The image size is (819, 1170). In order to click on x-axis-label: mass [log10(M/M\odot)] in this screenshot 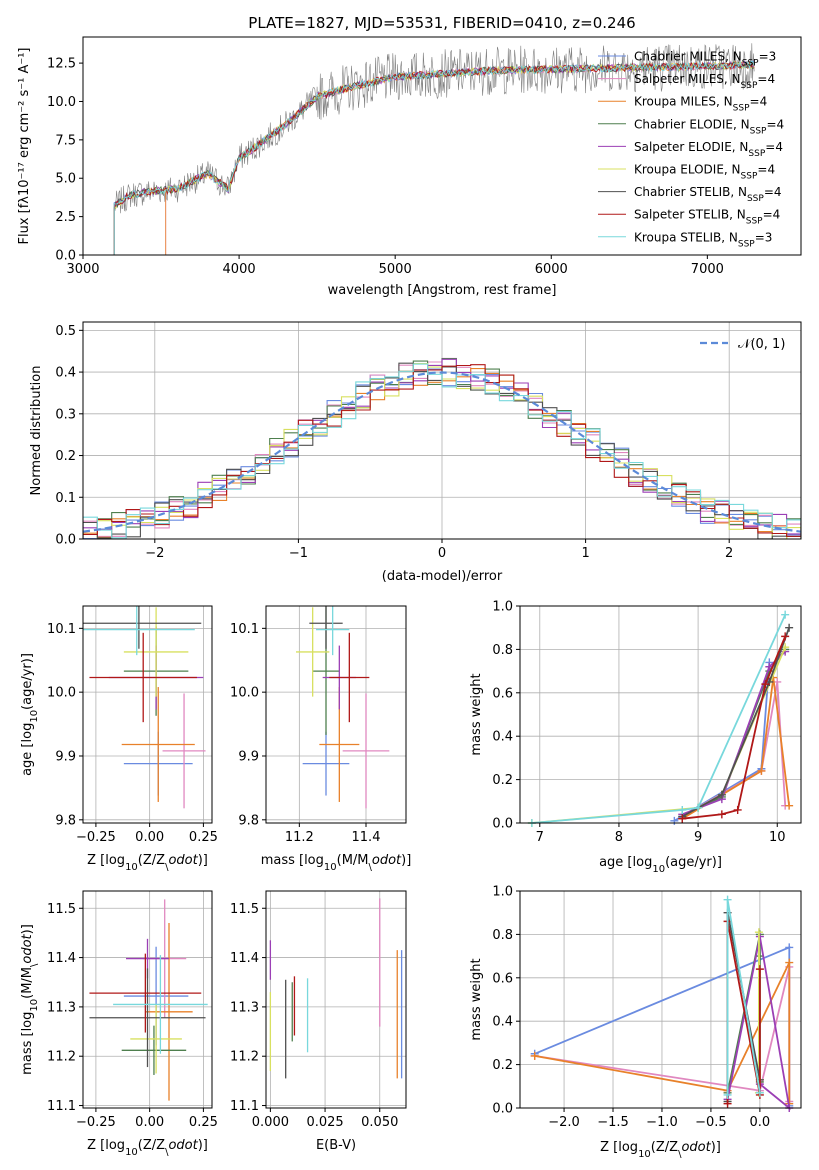, I will do `click(336, 863)`.